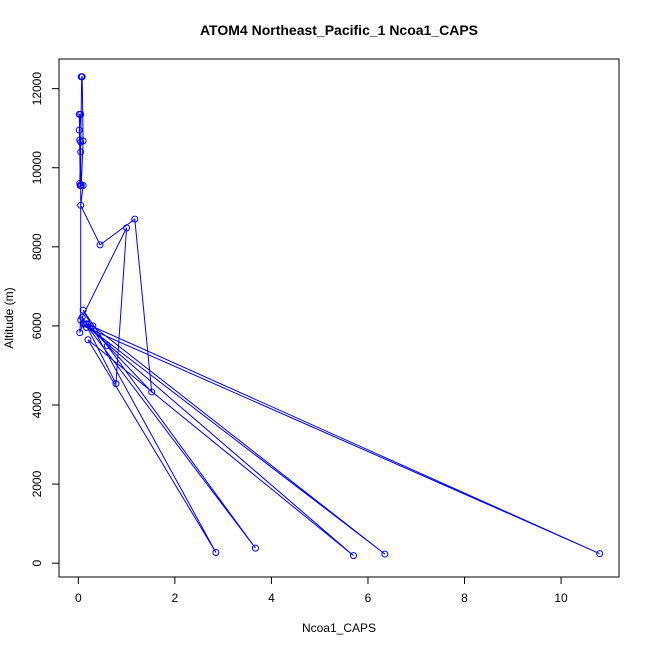 The height and width of the screenshot is (650, 650). What do you see at coordinates (37, 325) in the screenshot?
I see `y-tick-label: 6000` at bounding box center [37, 325].